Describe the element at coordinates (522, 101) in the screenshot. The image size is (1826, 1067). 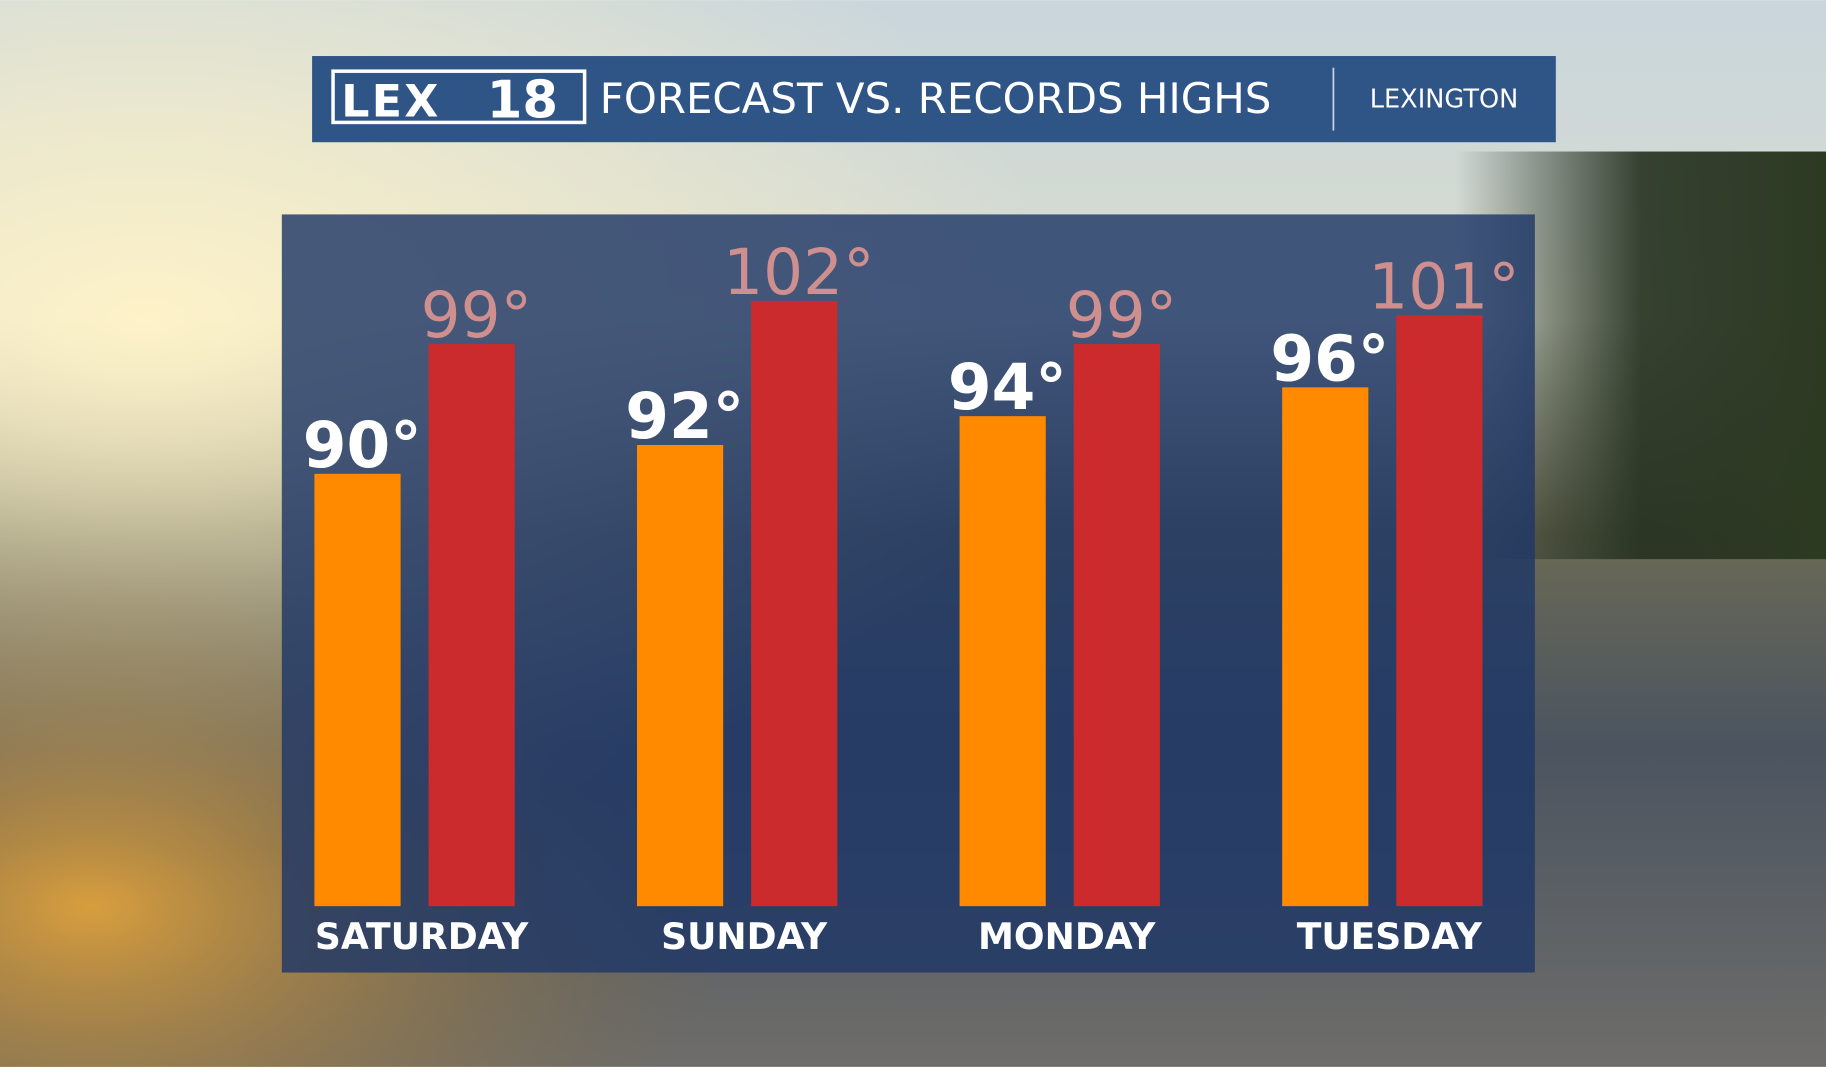
I see `logo-number: 18` at that location.